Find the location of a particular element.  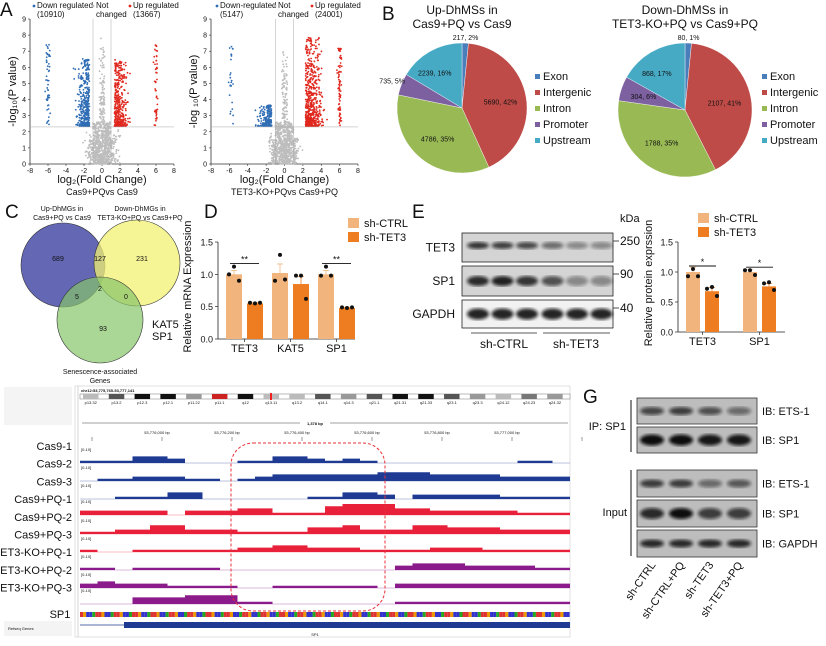

legend-label: Upstream is located at coordinates (794, 141).